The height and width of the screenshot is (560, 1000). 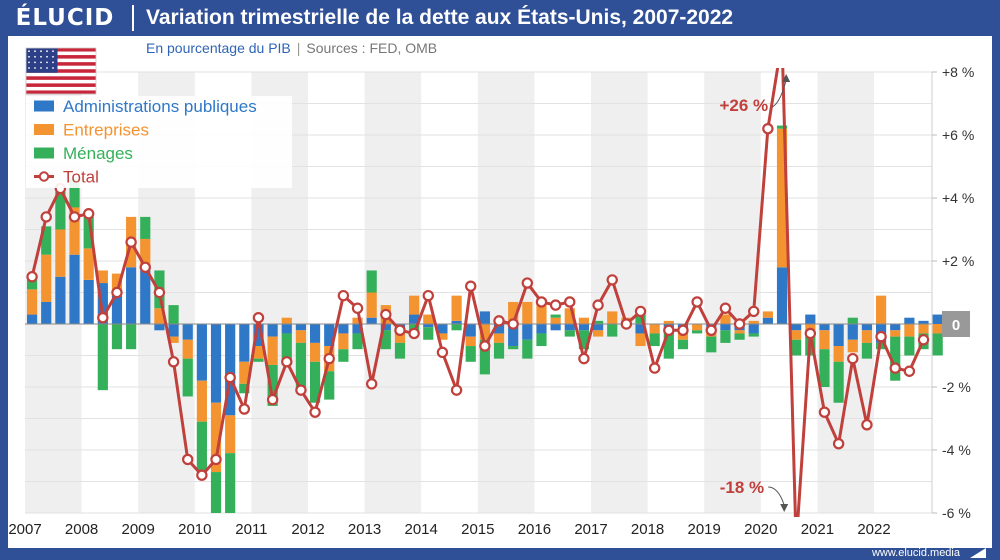 I want to click on total-marker-q30, so click(x=456, y=390).